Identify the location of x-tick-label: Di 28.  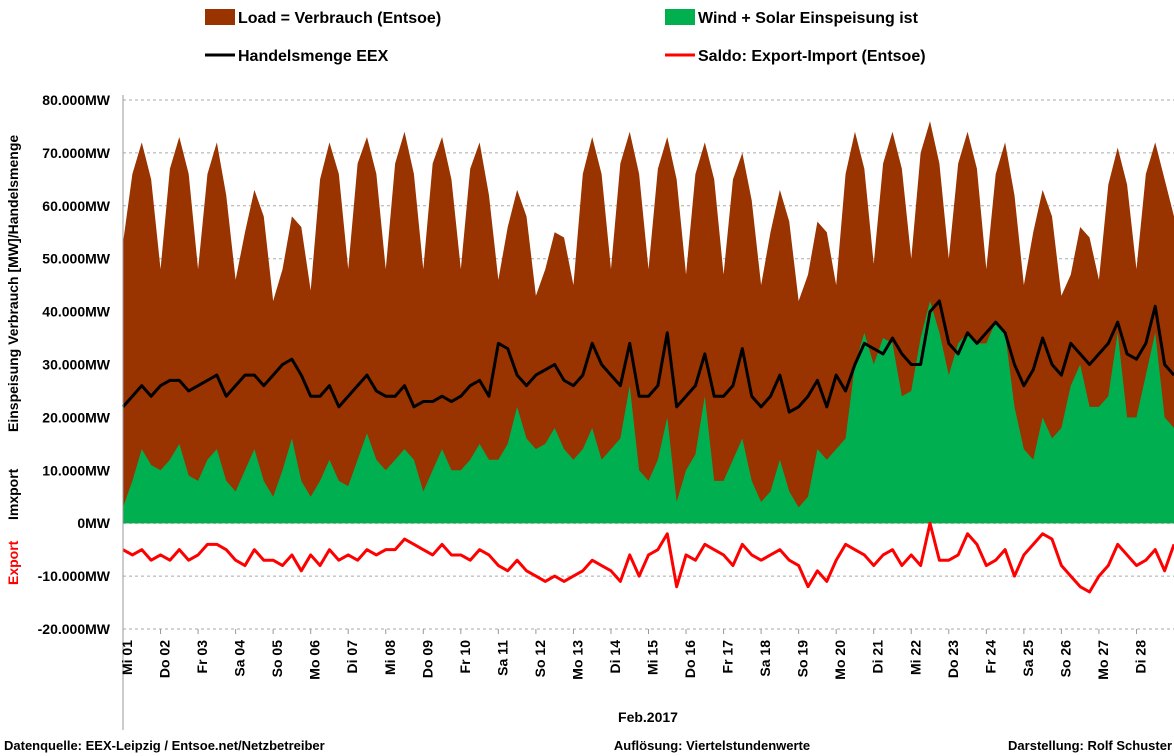
(1140, 657).